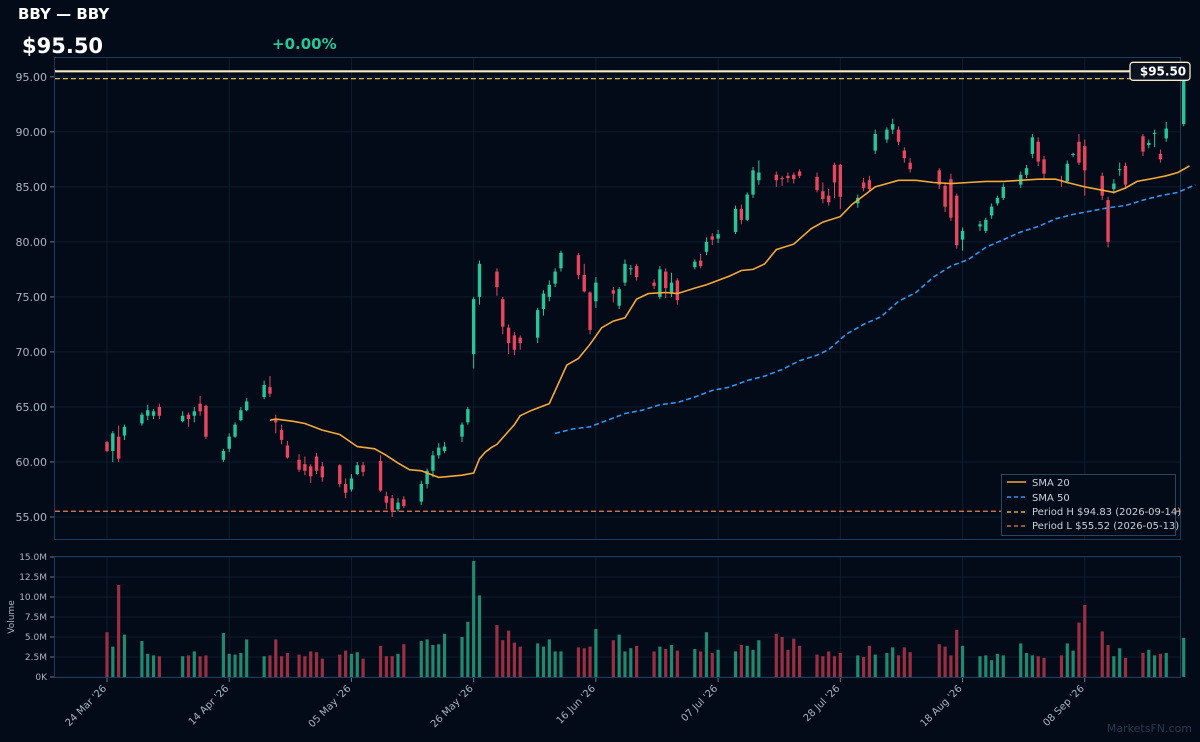  Describe the element at coordinates (209, 705) in the screenshot. I see `date-tick-label: 14 Apr '26` at that location.